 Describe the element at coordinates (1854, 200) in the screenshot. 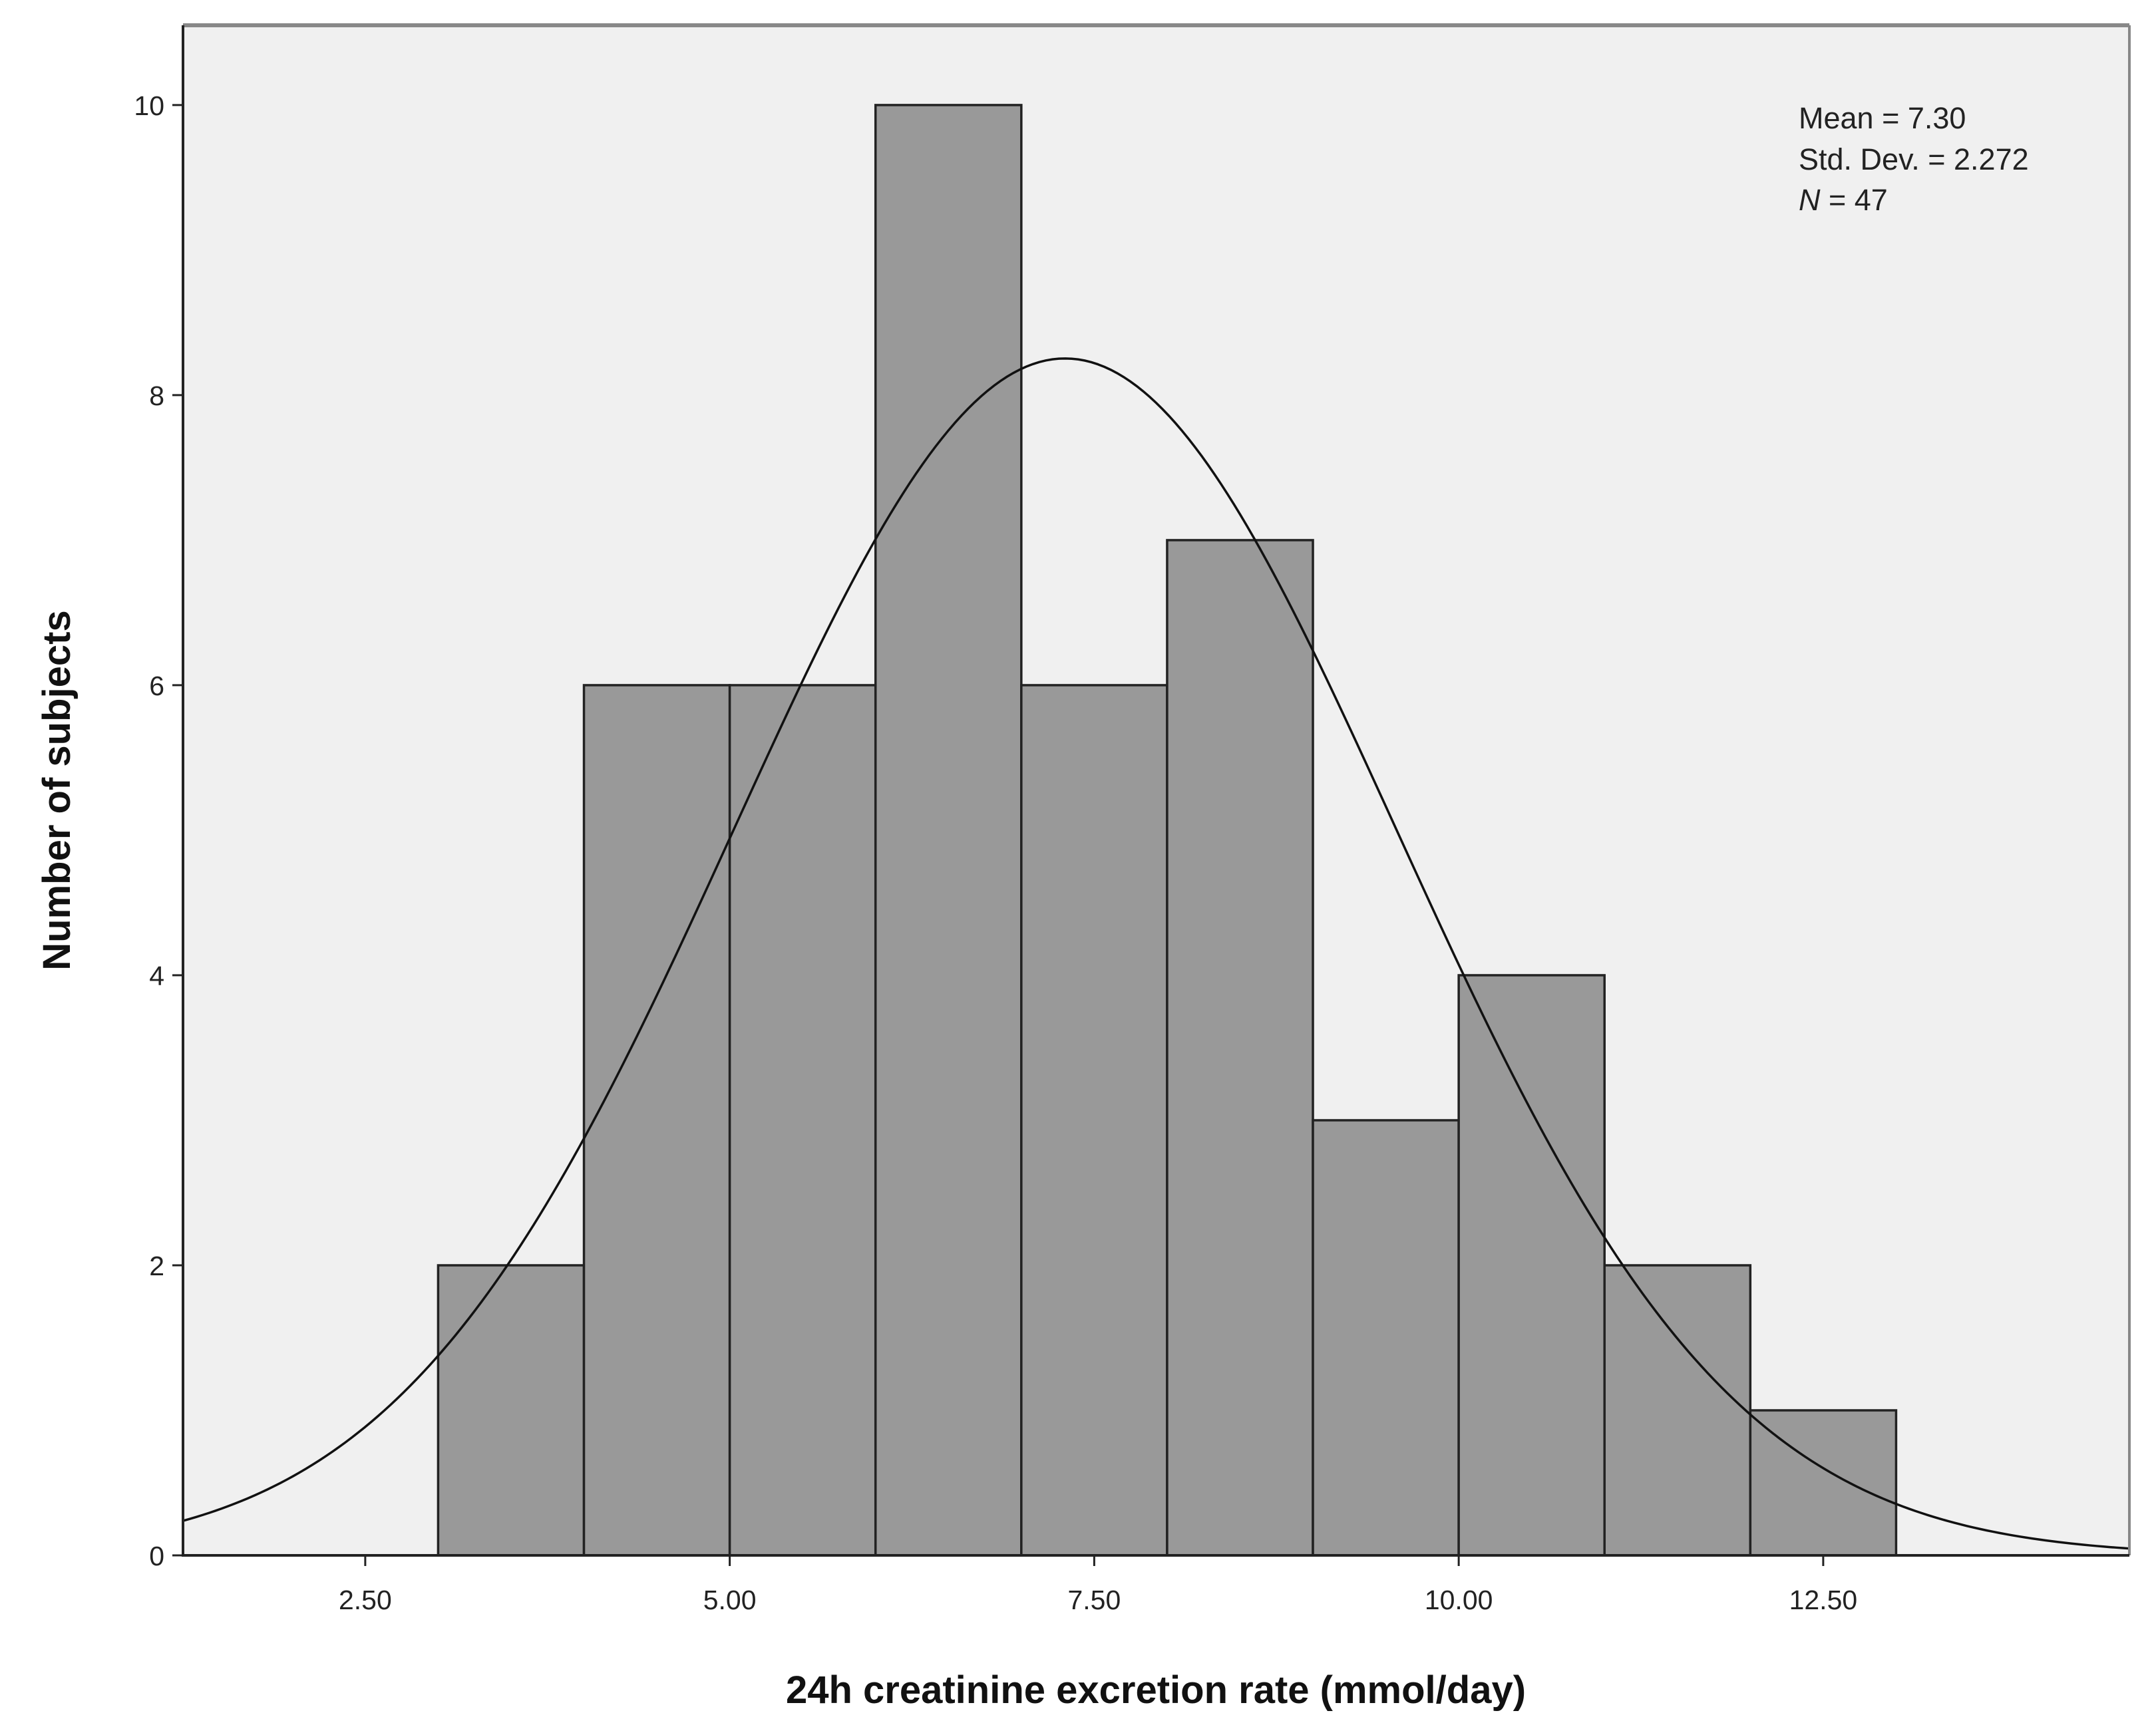

I see `stats-n-value: = 47` at that location.